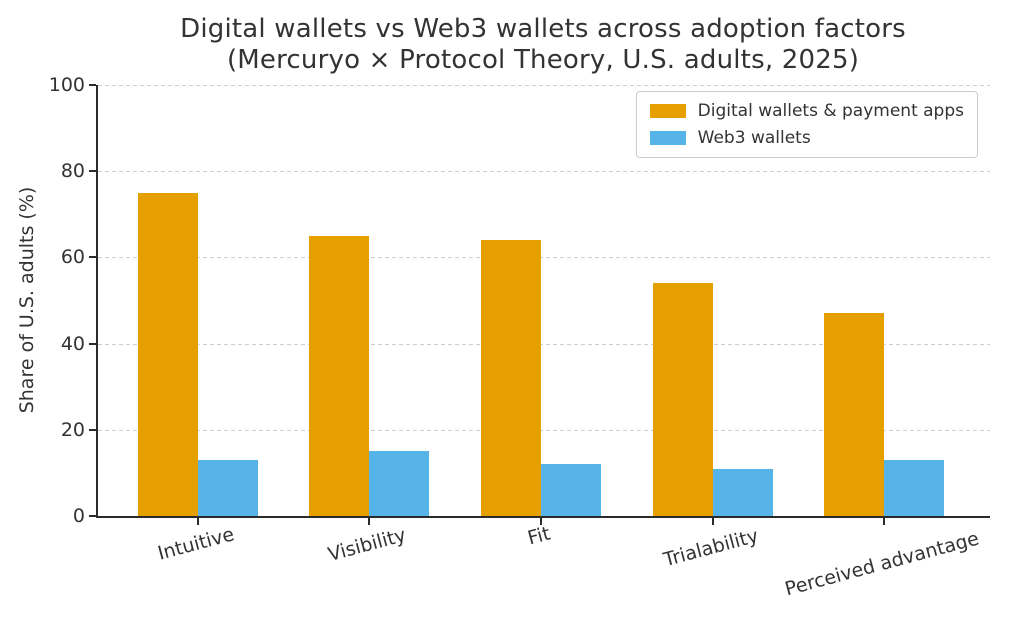 Image resolution: width=1024 pixels, height=640 pixels. What do you see at coordinates (754, 138) in the screenshot?
I see `legend-label-web3-wallets: Web3 wallets` at bounding box center [754, 138].